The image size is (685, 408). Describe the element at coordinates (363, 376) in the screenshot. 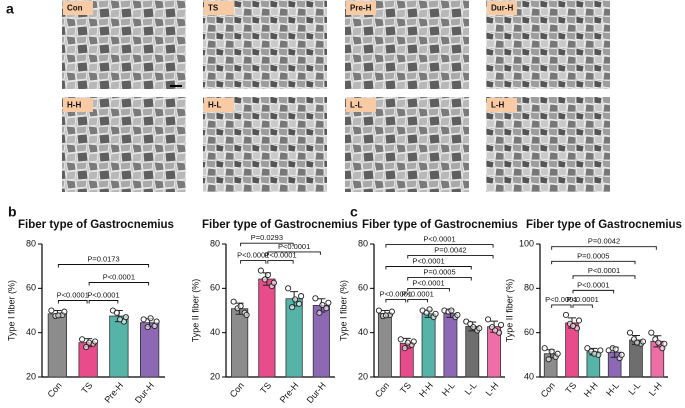

I see `y-tick-label: 20` at that location.